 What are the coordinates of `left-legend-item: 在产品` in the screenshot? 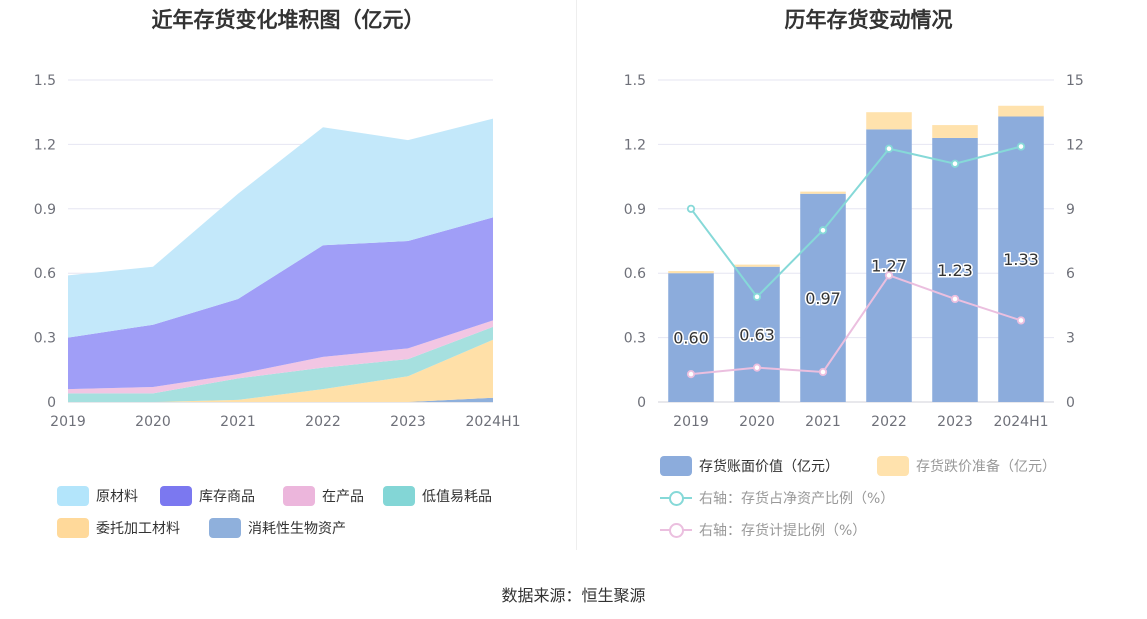 It's located at (323, 496).